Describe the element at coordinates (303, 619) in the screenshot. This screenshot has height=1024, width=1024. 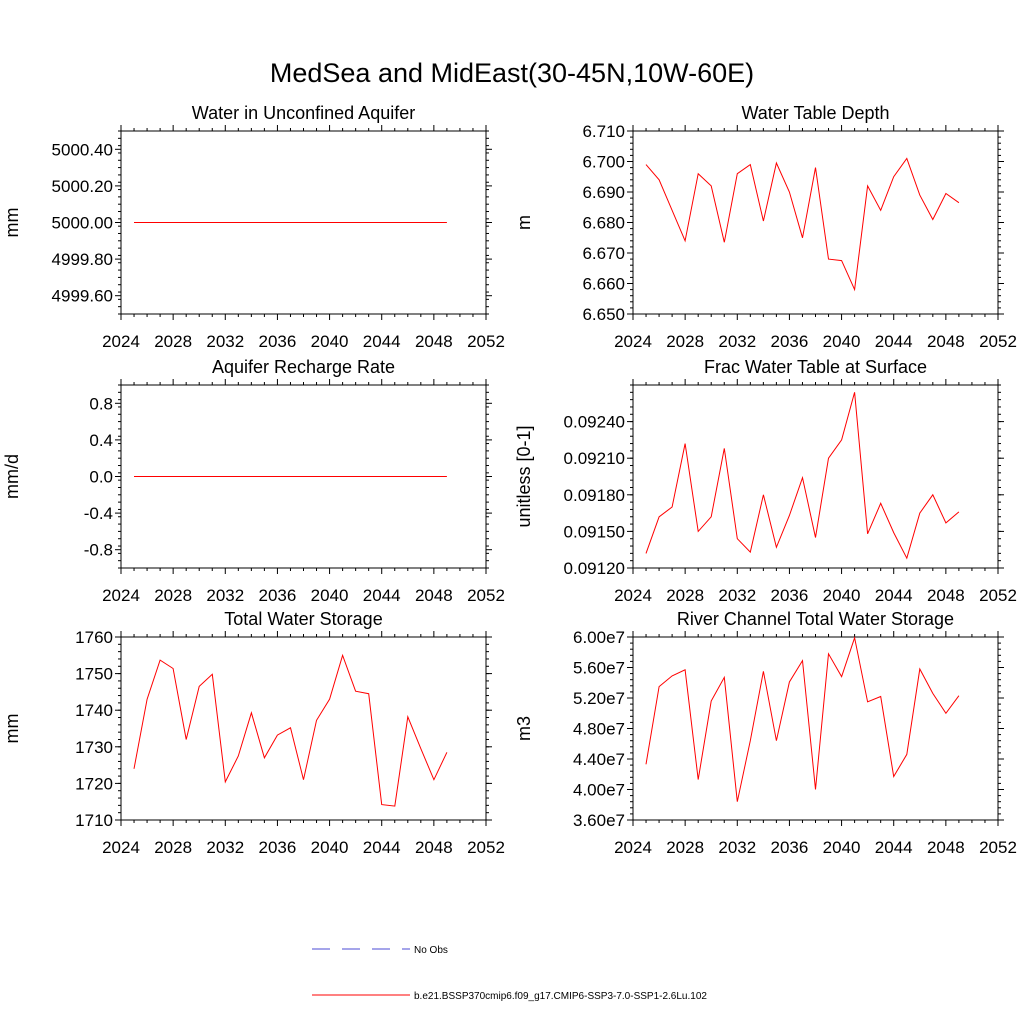
I see `panel-title: Total Water Storage` at that location.